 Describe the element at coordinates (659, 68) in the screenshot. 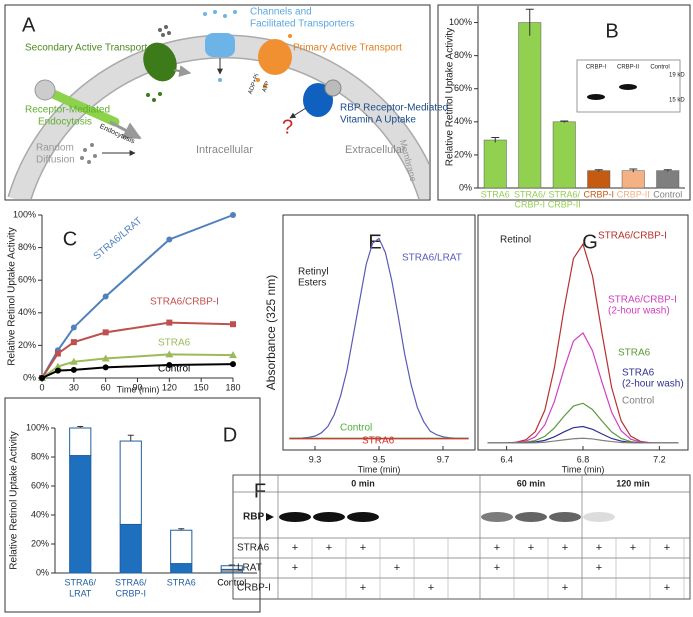

I see `inset-lane-label: Control` at that location.